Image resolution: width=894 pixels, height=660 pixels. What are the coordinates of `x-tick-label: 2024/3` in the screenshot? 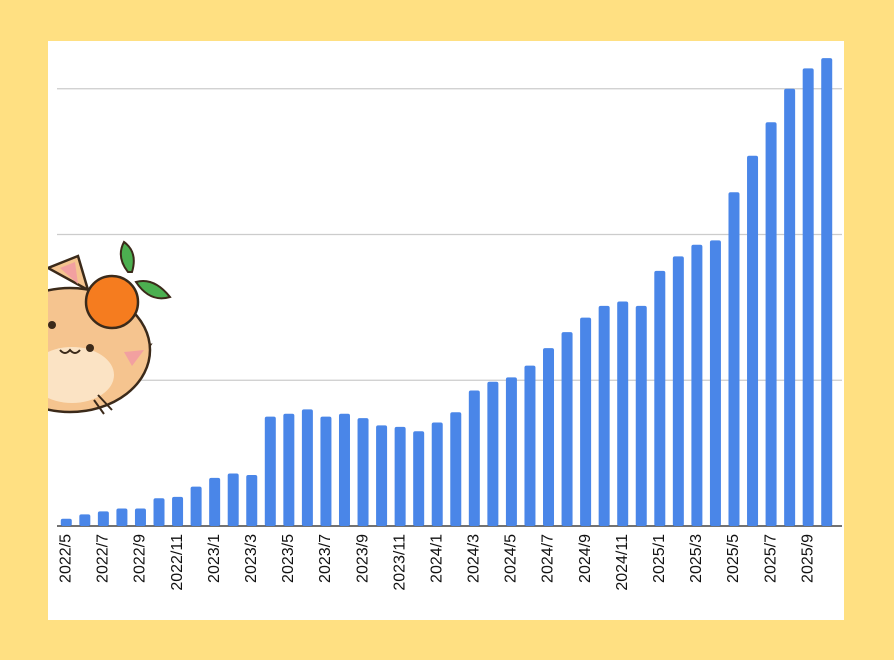 It's located at (474, 558).